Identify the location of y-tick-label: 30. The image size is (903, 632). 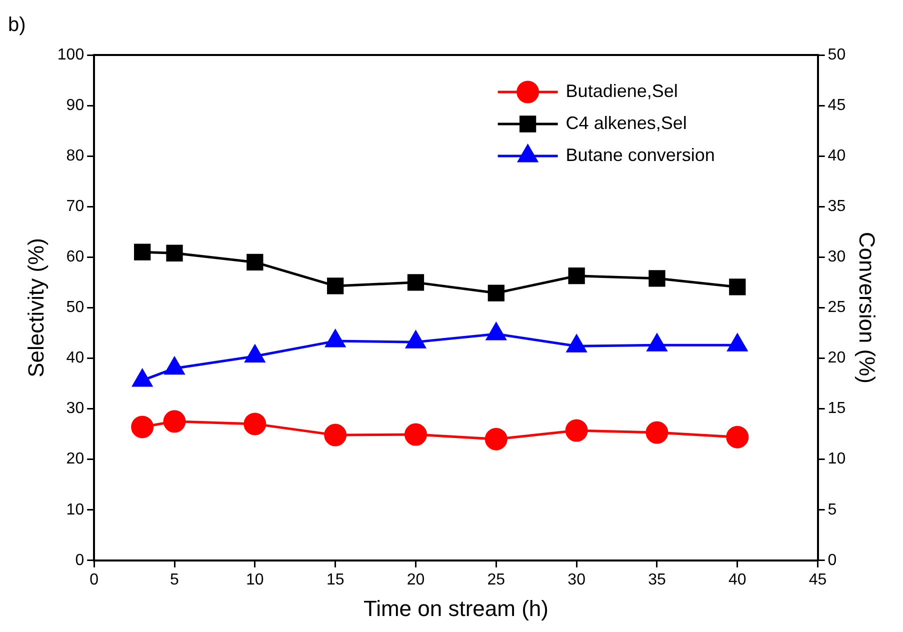
(75, 409).